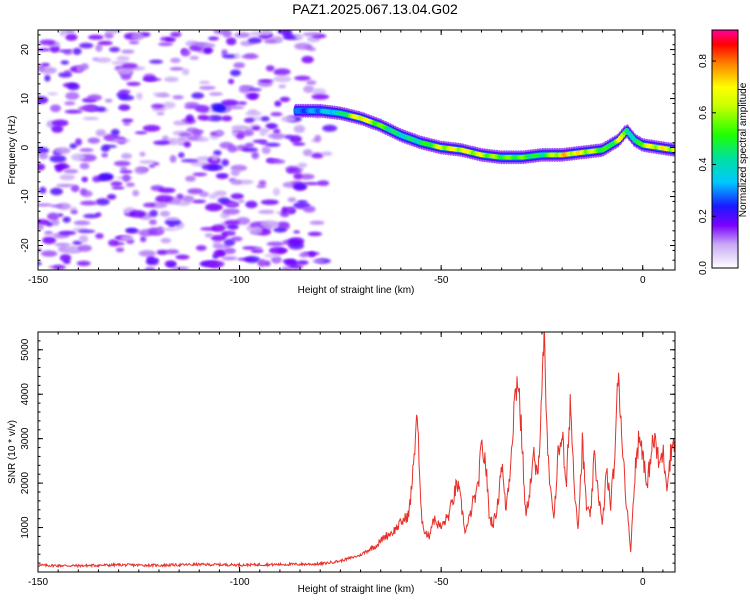  What do you see at coordinates (25, 483) in the screenshot?
I see `y-tick-label: 2000` at bounding box center [25, 483].